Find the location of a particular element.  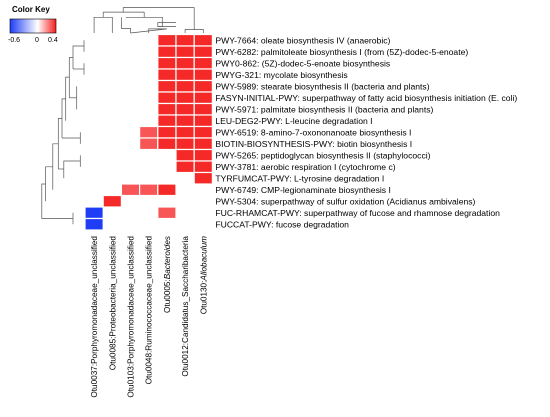

color-key: Color Key -0.6 0 0.4 is located at coordinates (33, 24).